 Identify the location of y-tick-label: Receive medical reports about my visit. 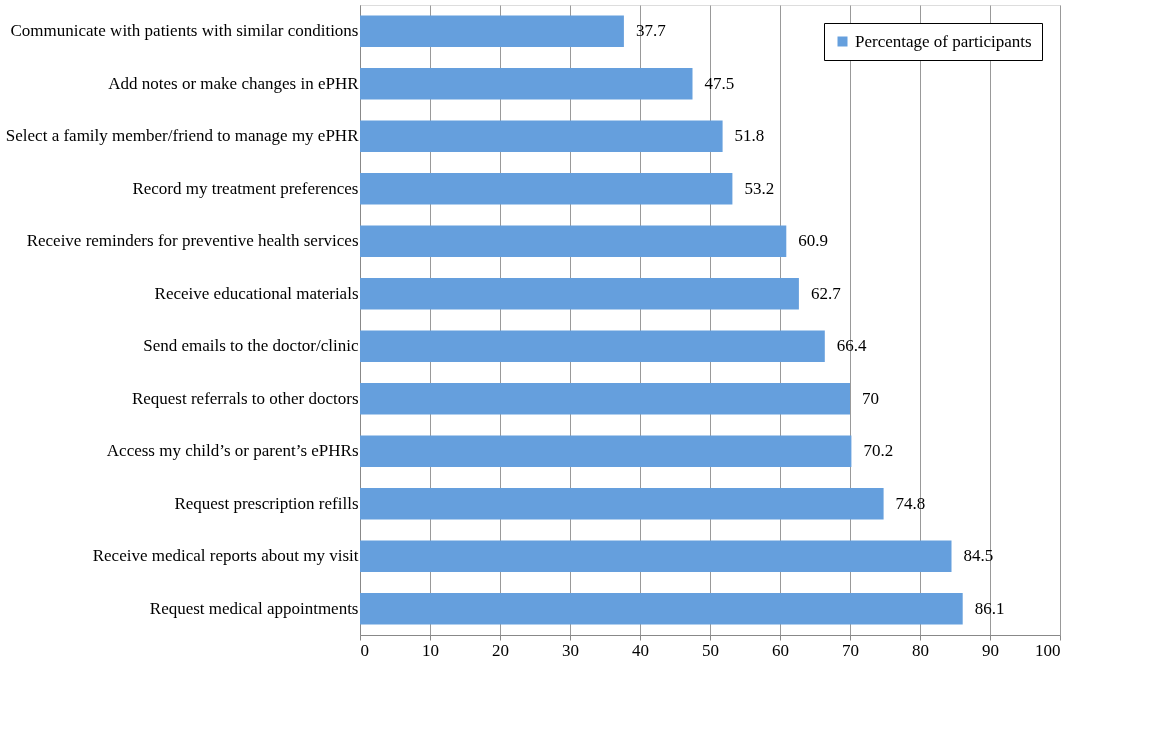
(225, 556).